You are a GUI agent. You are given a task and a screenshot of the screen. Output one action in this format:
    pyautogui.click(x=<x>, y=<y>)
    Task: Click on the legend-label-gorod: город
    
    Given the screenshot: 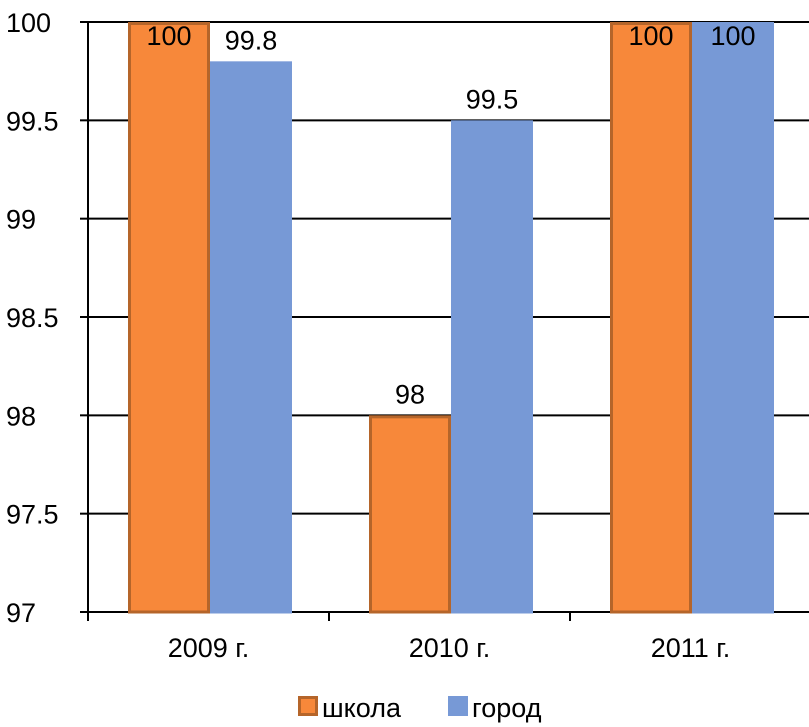 What is the action you would take?
    pyautogui.click(x=507, y=708)
    